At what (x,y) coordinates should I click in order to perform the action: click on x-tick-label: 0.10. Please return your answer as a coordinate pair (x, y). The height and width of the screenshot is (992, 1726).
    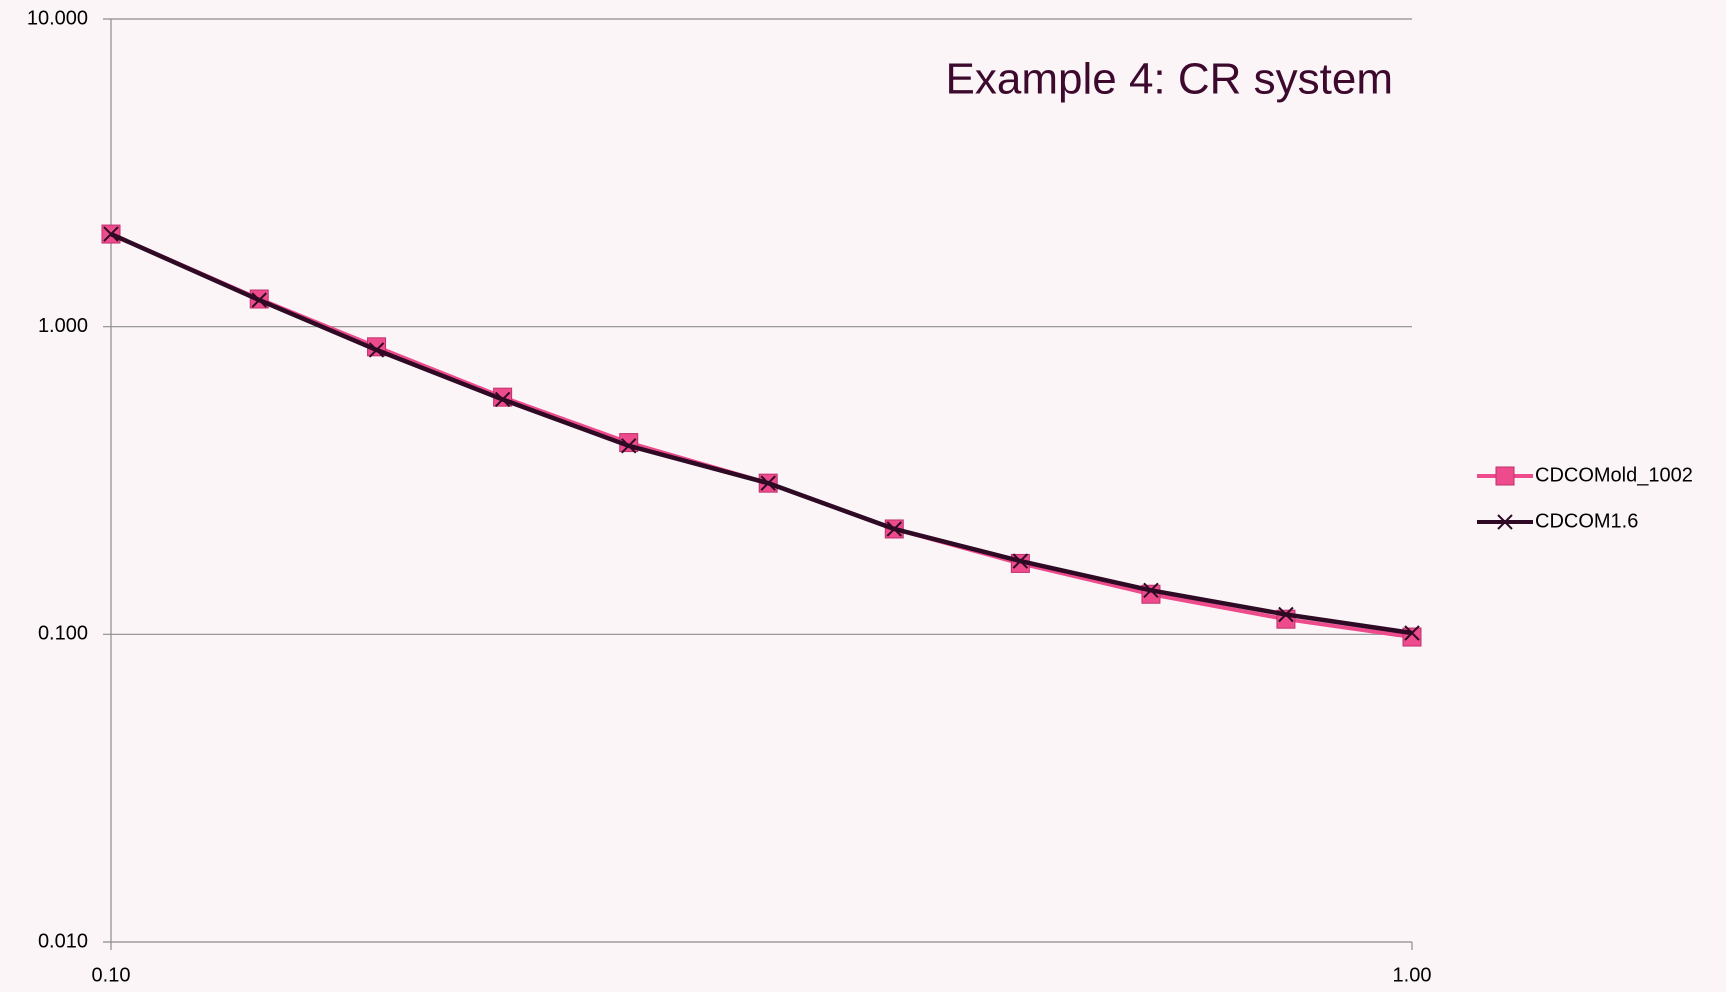
    Looking at the image, I should click on (111, 975).